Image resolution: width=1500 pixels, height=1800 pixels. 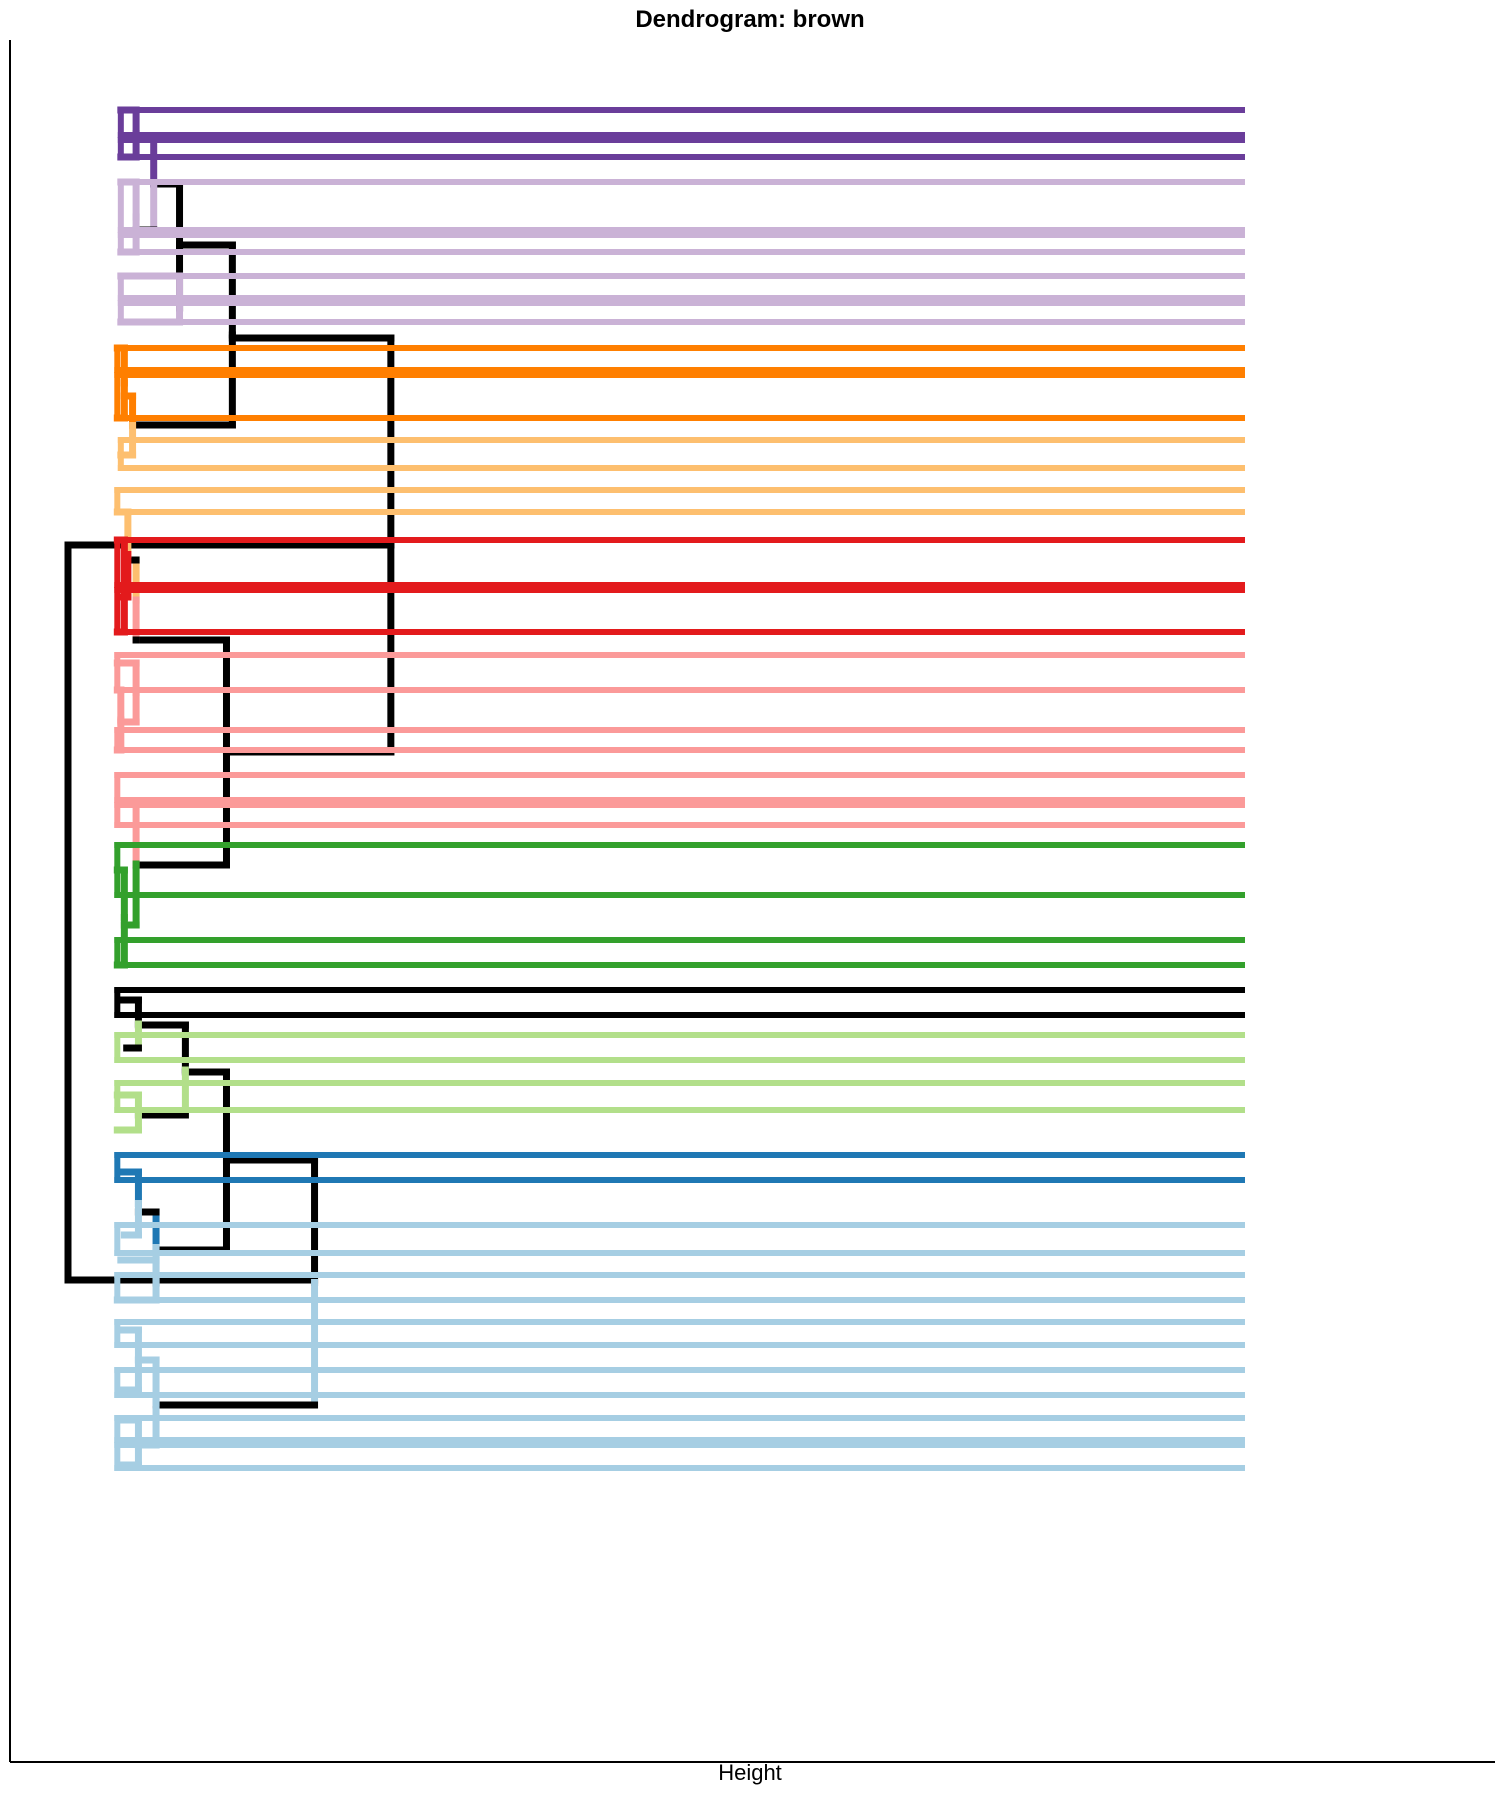 What do you see at coordinates (167, 246) in the screenshot?
I see `link-purple-lav` at bounding box center [167, 246].